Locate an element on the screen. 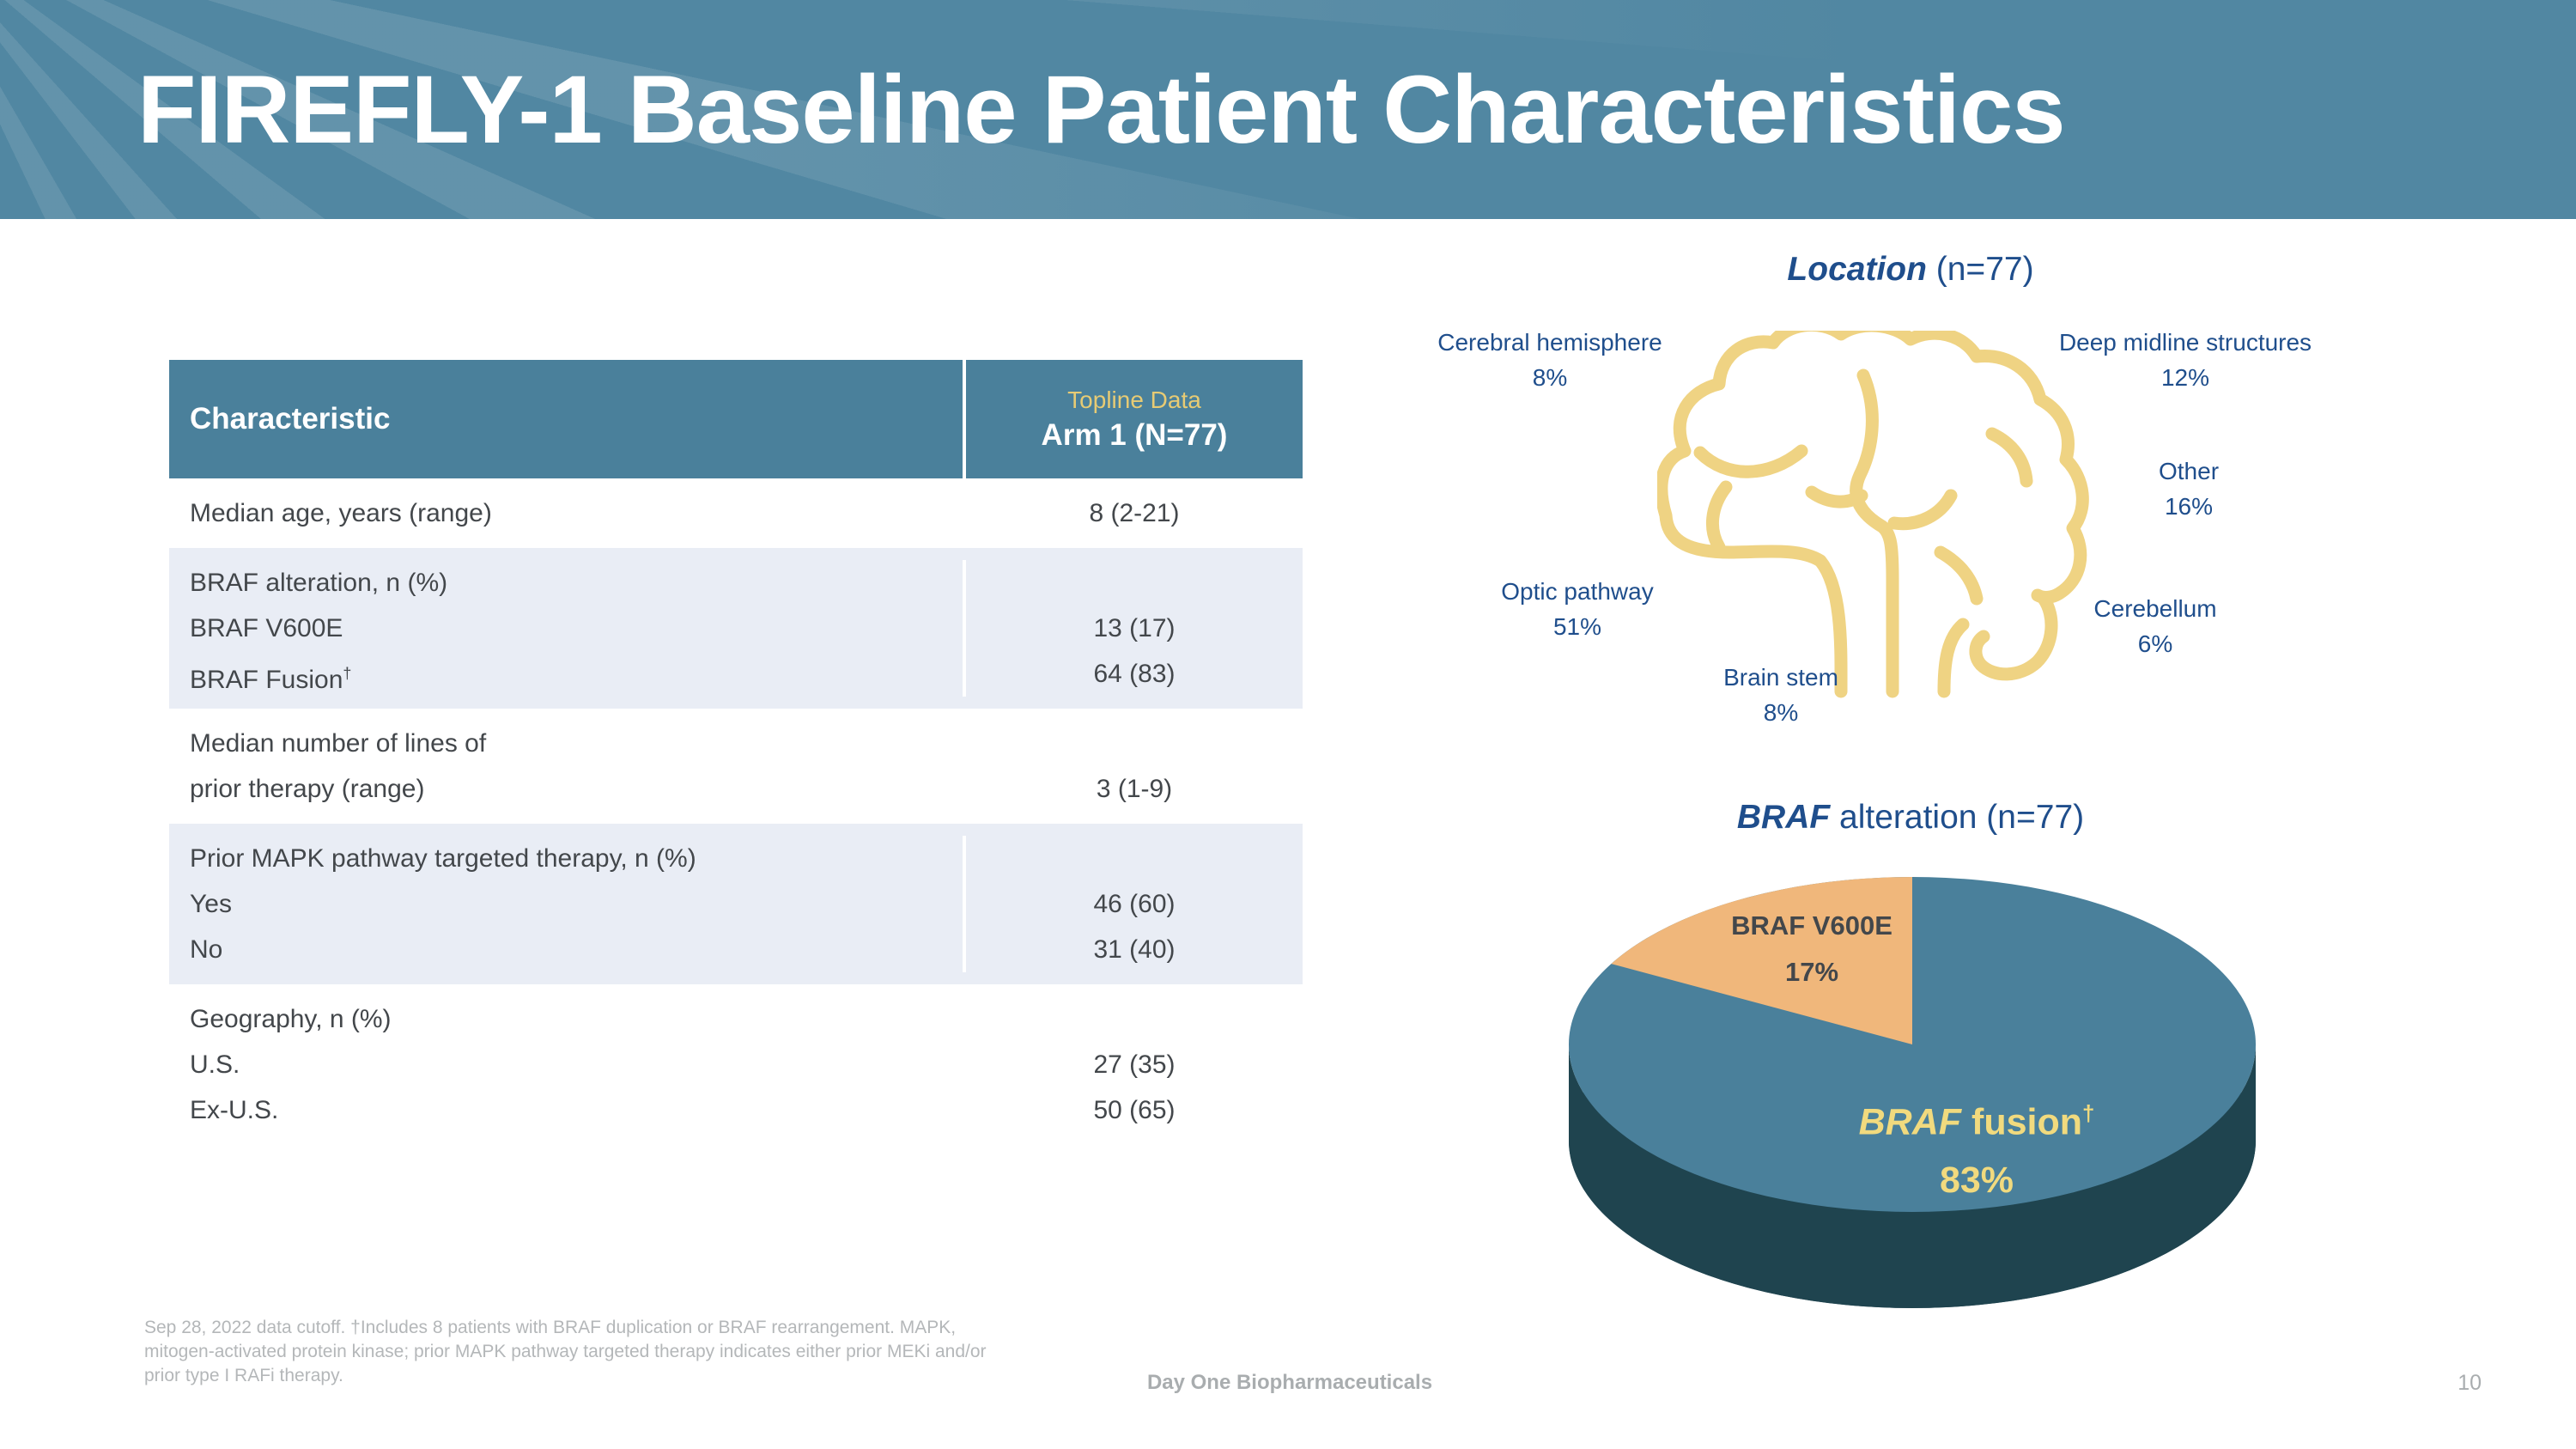 Image resolution: width=2576 pixels, height=1449 pixels. row-label: U.S. is located at coordinates (215, 1064).